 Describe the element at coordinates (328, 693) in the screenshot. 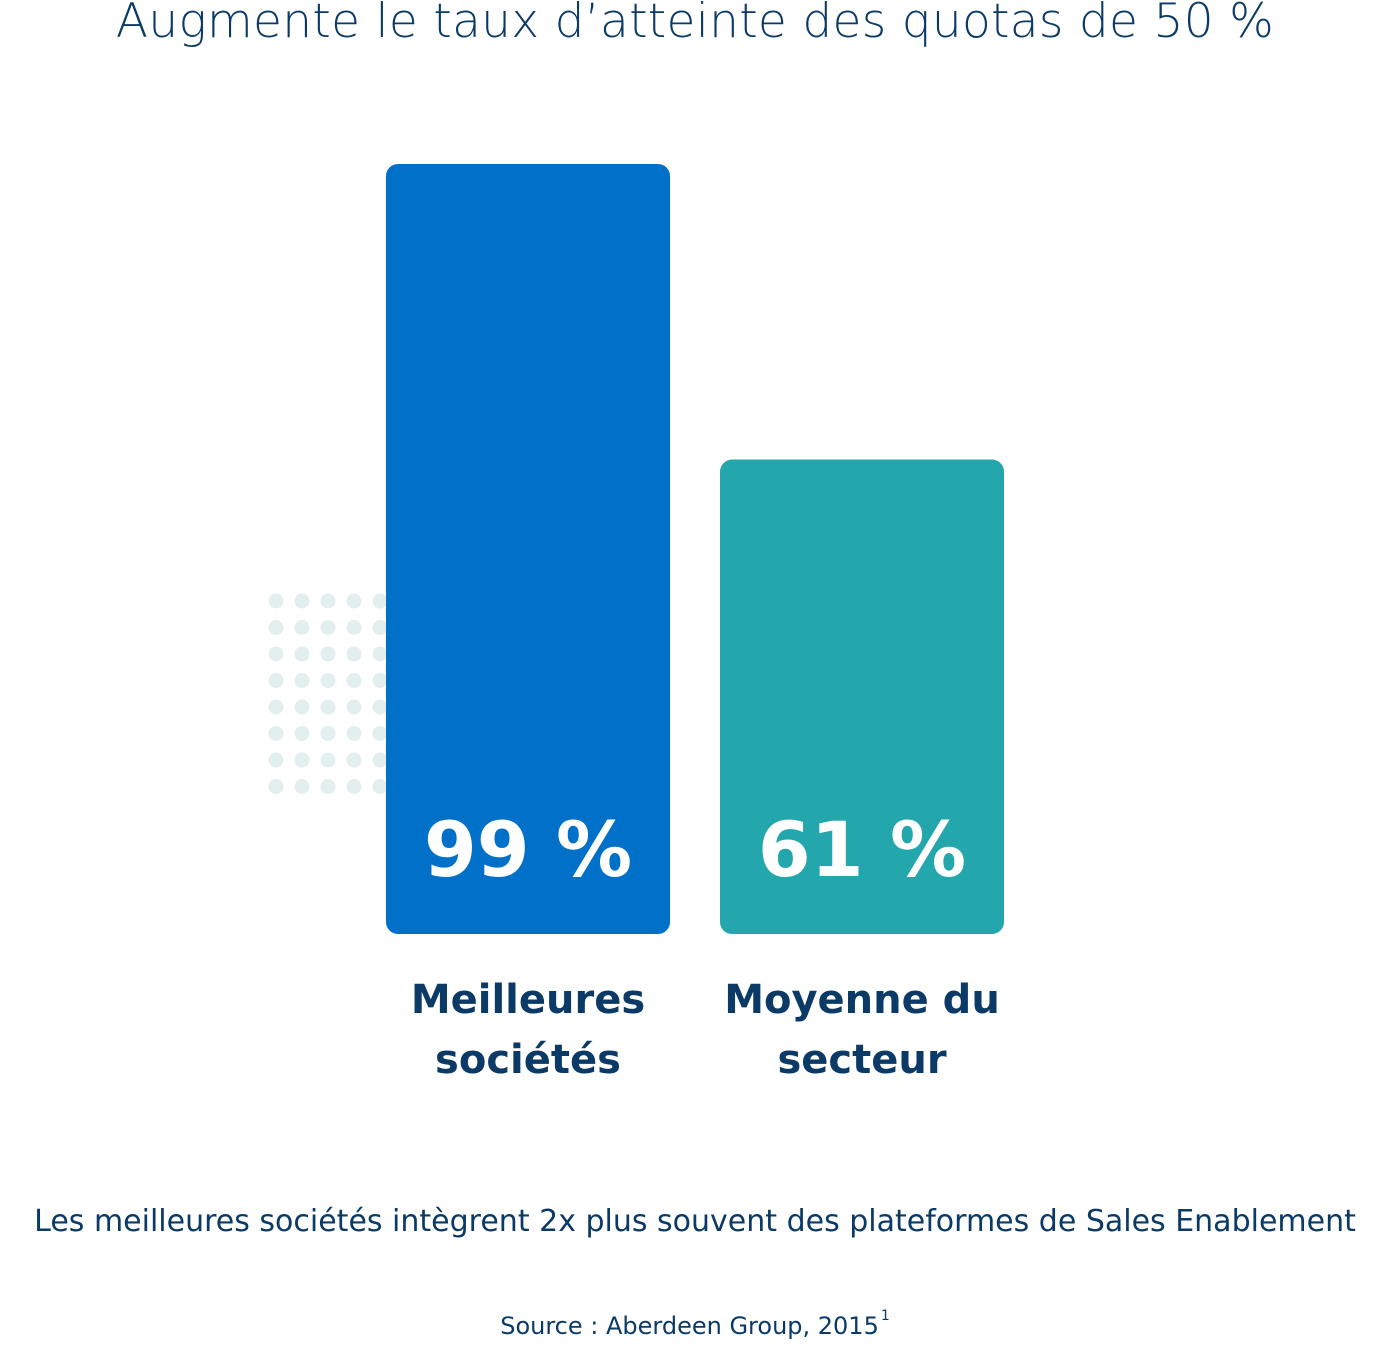

I see `decorative-dot-pattern` at that location.